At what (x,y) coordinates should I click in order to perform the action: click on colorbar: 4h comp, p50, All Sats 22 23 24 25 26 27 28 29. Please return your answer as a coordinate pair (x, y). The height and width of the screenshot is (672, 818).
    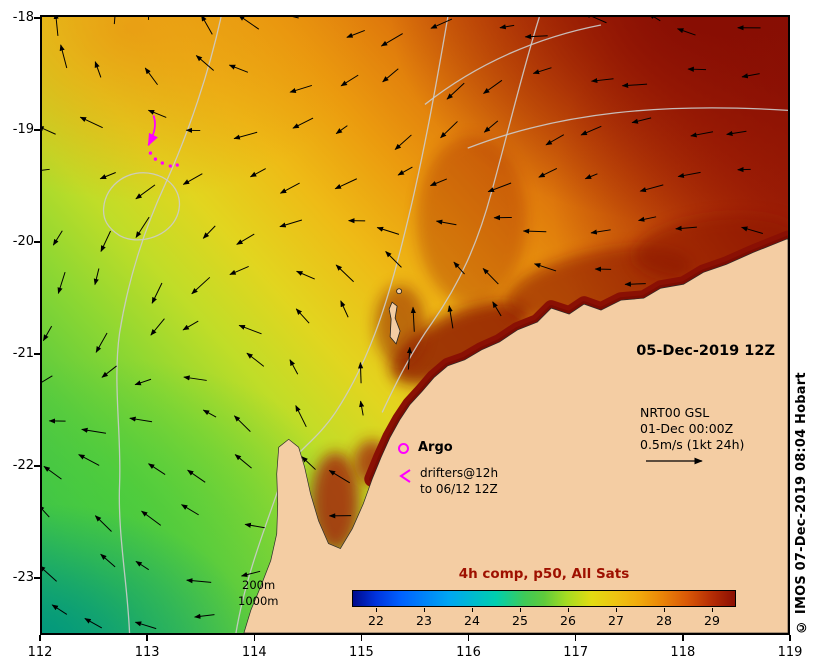
    Looking at the image, I should click on (544, 598).